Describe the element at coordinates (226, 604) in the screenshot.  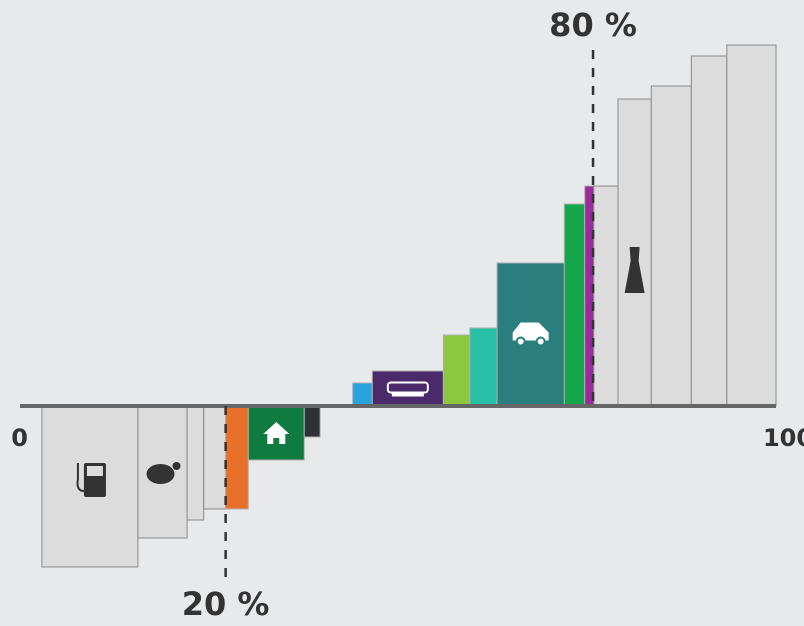
I see `annotation-label: 20 %` at that location.